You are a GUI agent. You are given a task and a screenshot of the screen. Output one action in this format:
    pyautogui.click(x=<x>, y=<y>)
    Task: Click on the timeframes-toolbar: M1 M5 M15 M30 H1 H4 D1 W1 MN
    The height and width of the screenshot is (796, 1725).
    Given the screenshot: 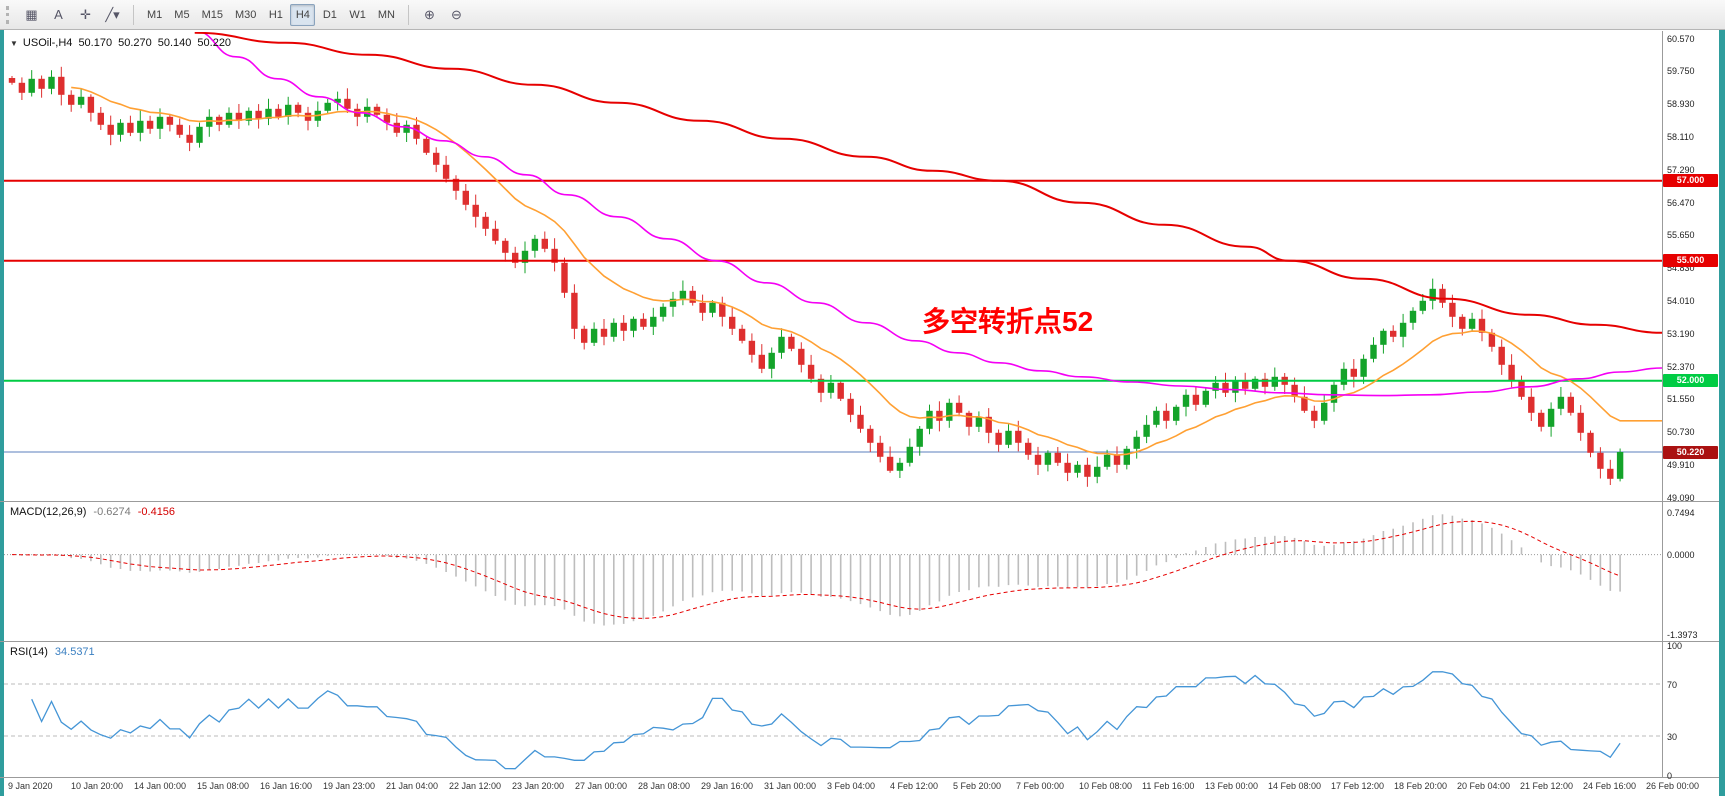 What is the action you would take?
    pyautogui.click(x=271, y=14)
    